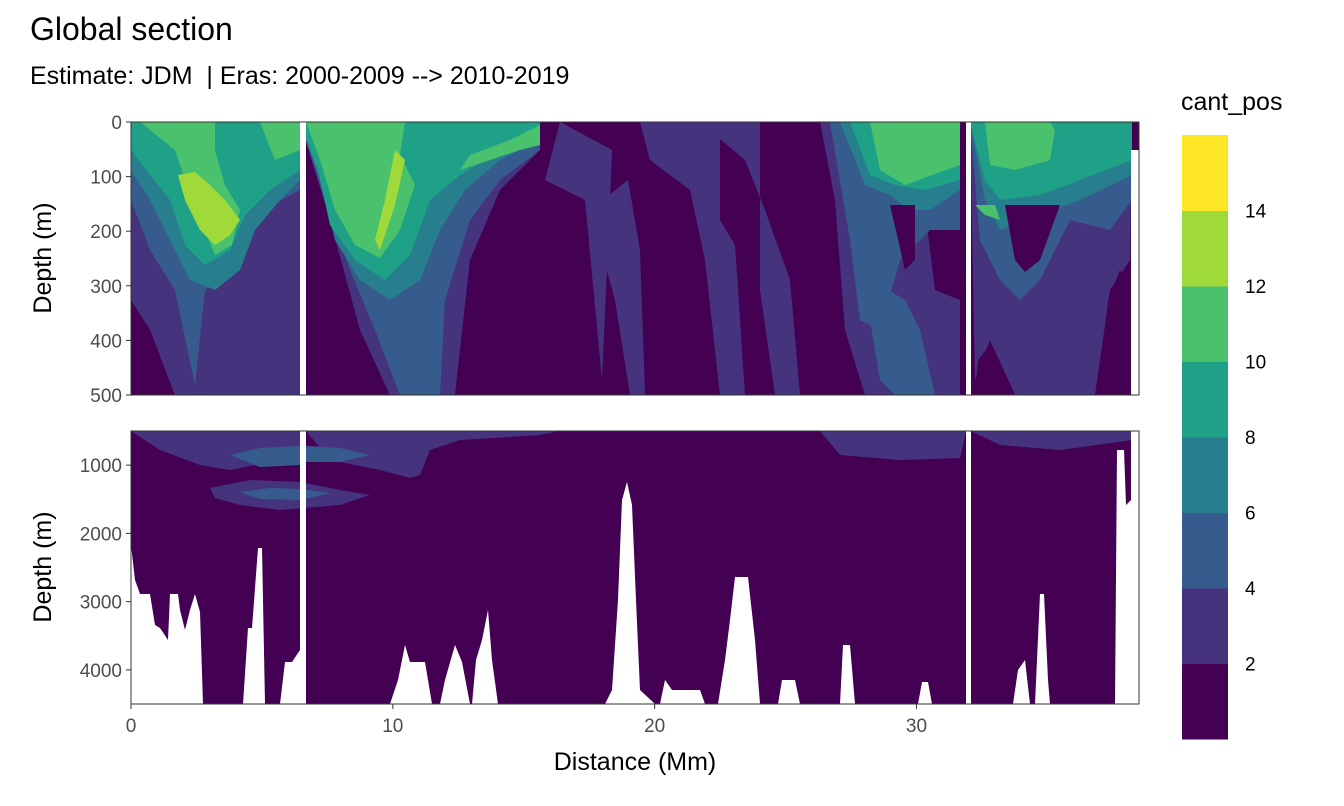 The image size is (1344, 806). Describe the element at coordinates (131, 726) in the screenshot. I see `x-tick-label: 0` at that location.